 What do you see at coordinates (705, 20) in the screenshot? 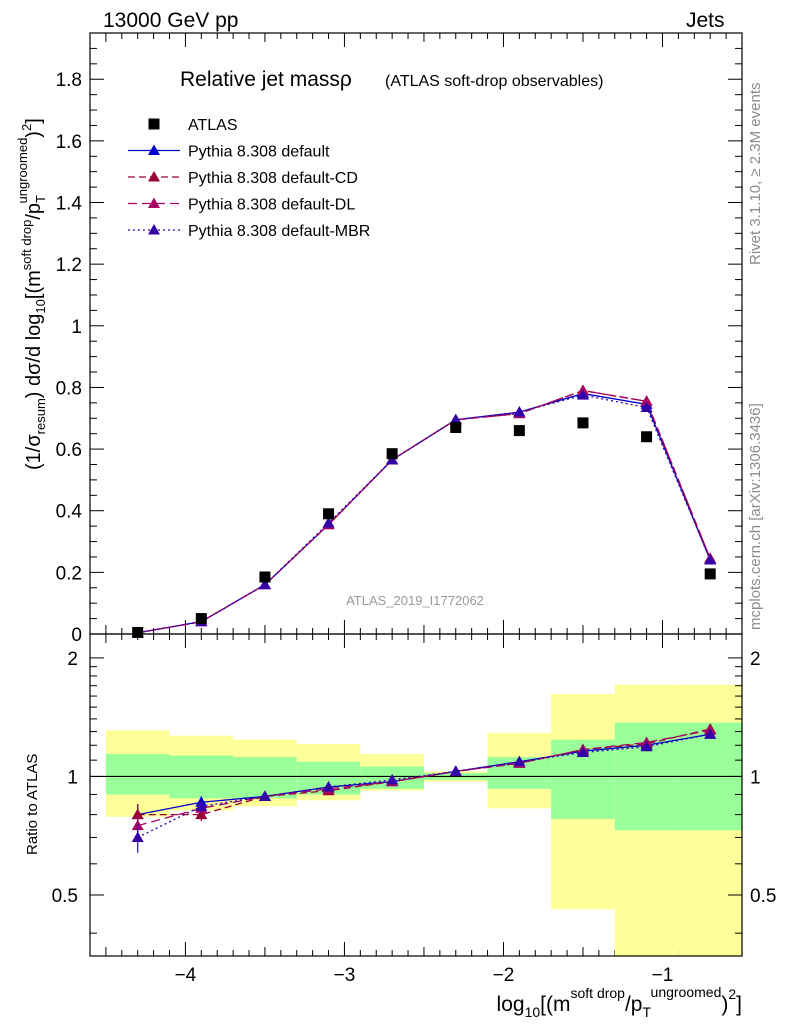
I see `process-label: Jets` at bounding box center [705, 20].